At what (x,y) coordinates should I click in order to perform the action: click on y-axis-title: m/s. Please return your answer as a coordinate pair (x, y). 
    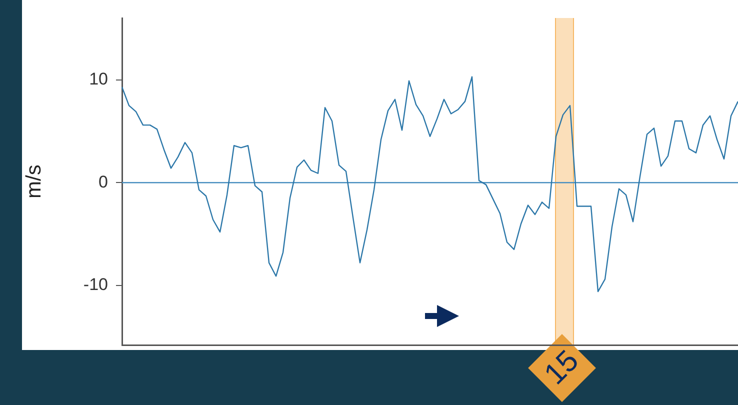
    Looking at the image, I should click on (34, 181).